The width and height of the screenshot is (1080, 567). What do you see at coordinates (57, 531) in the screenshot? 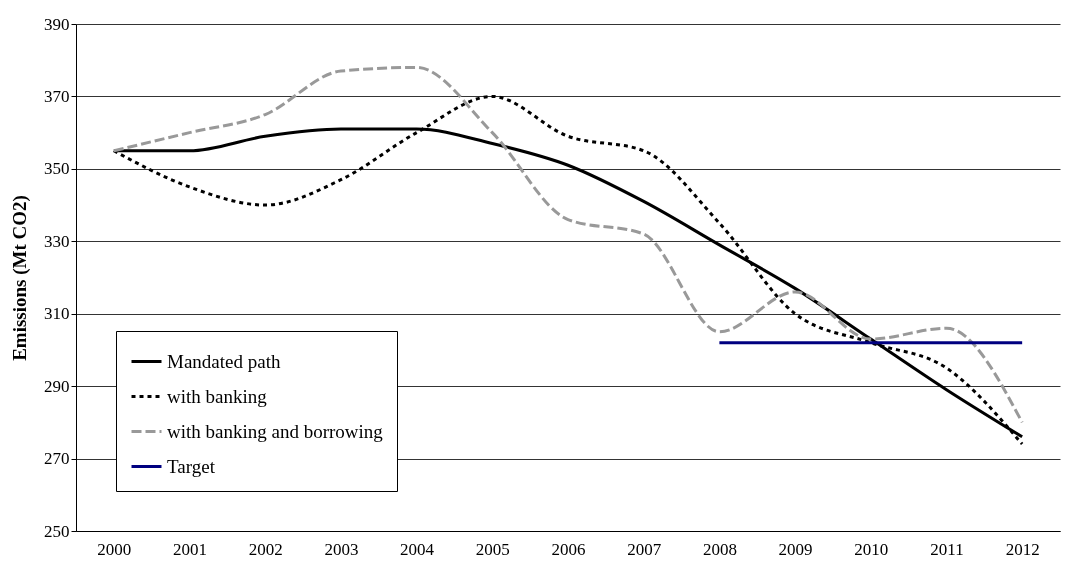
I see `y-tick-label: 250` at bounding box center [57, 531].